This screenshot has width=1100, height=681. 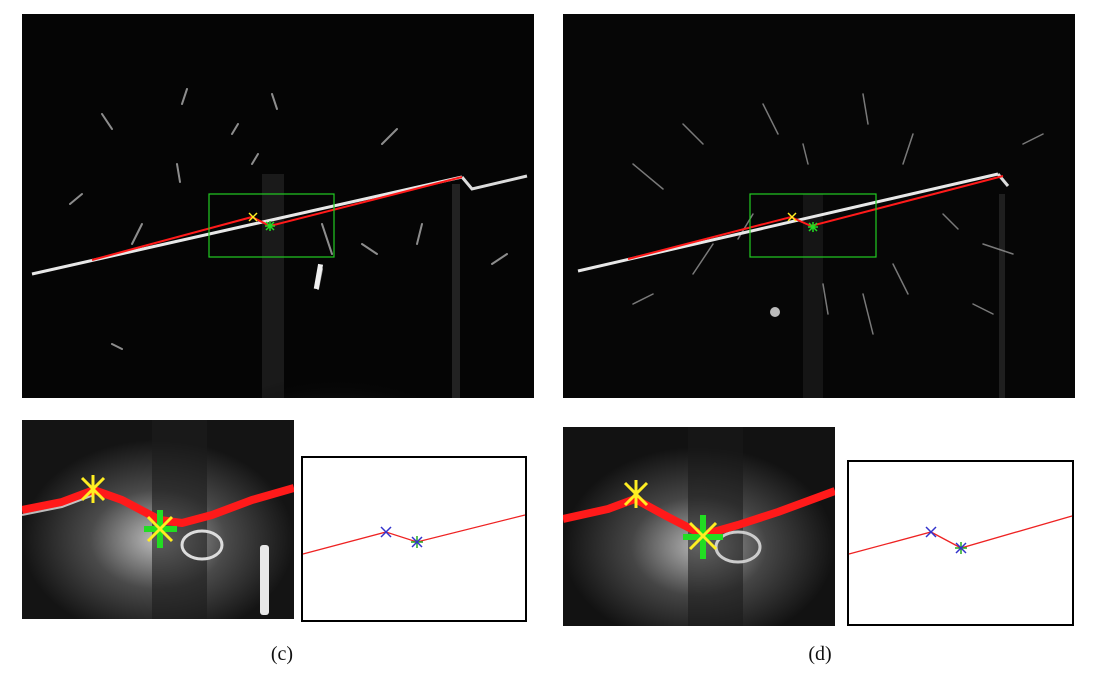 I want to click on spatter-streaks, so click(x=838, y=214).